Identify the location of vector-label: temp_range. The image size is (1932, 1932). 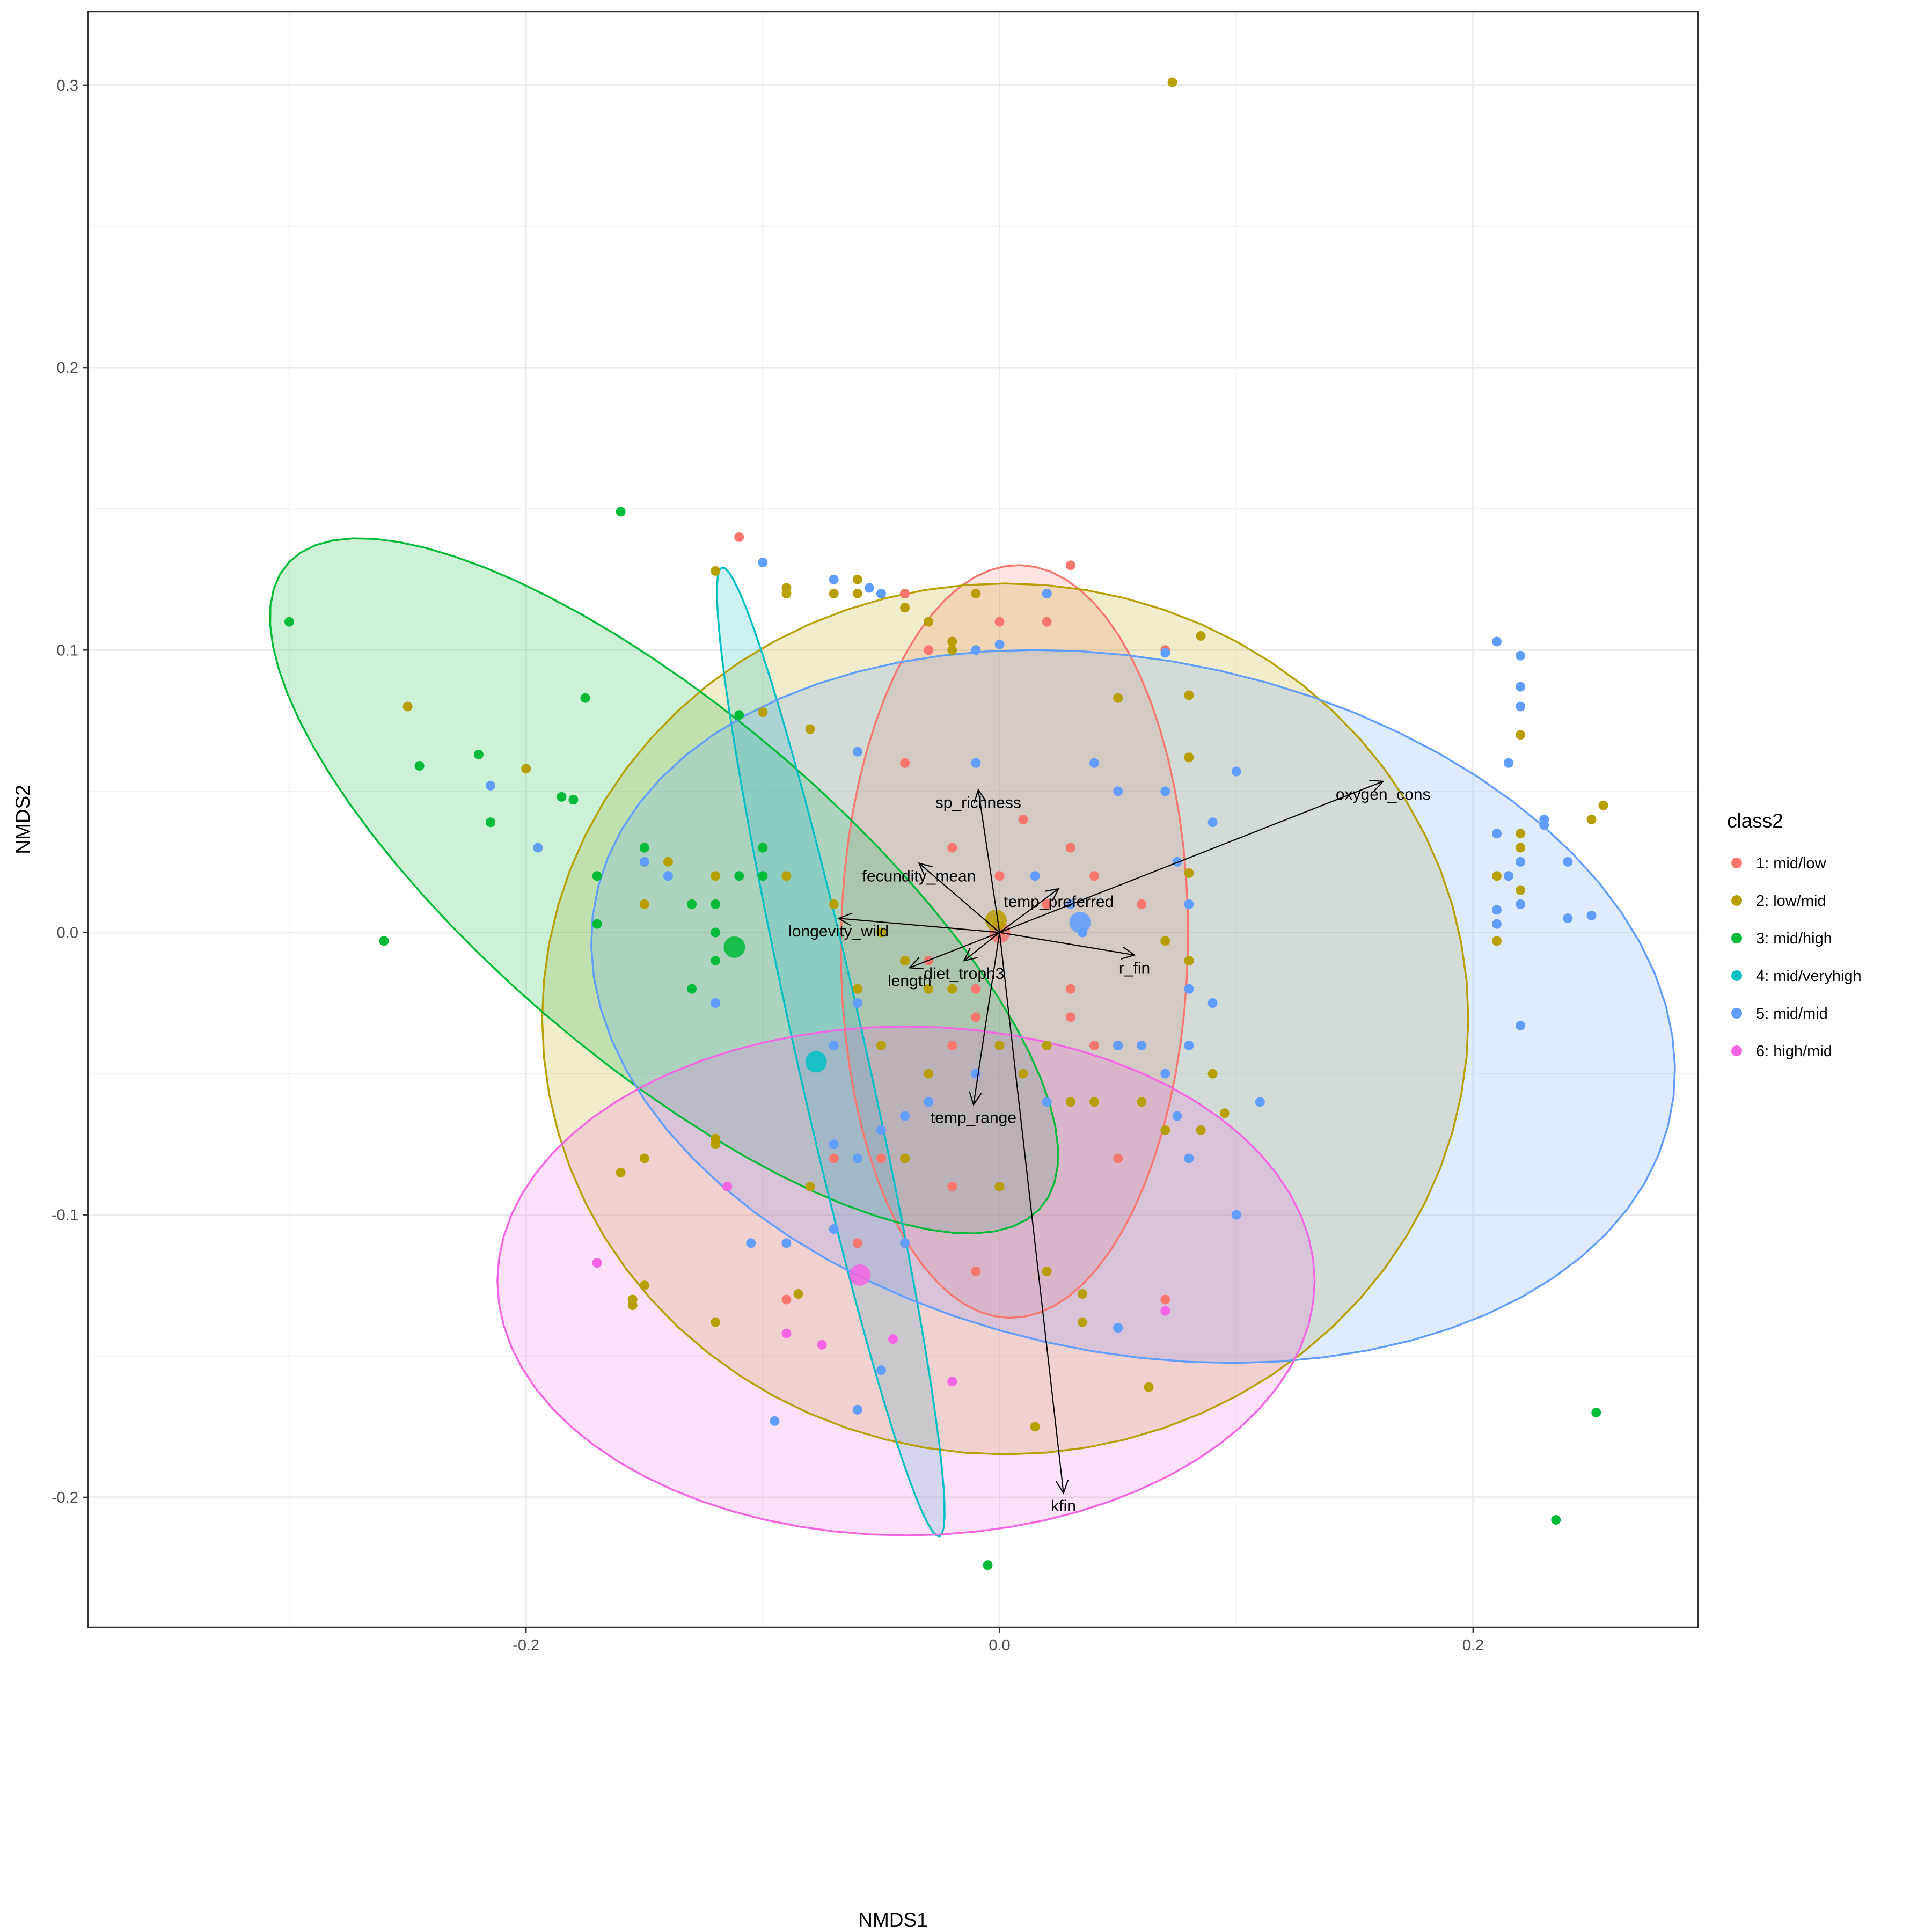
(973, 1117).